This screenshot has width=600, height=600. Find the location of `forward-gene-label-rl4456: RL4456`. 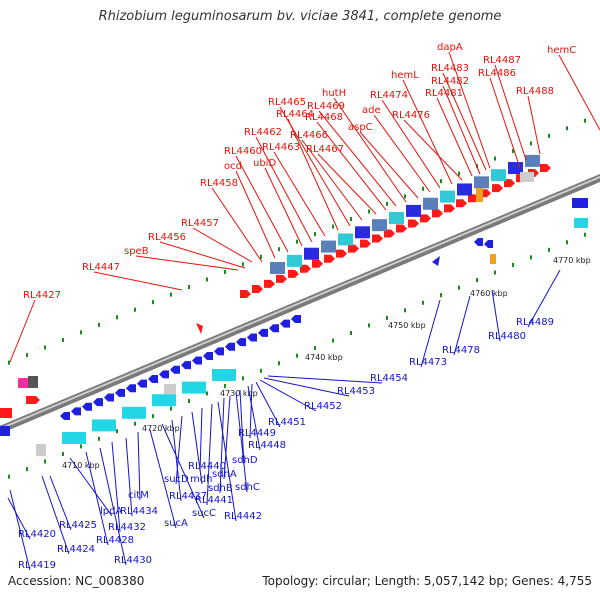

forward-gene-label-rl4456: RL4456 is located at coordinates (167, 237).